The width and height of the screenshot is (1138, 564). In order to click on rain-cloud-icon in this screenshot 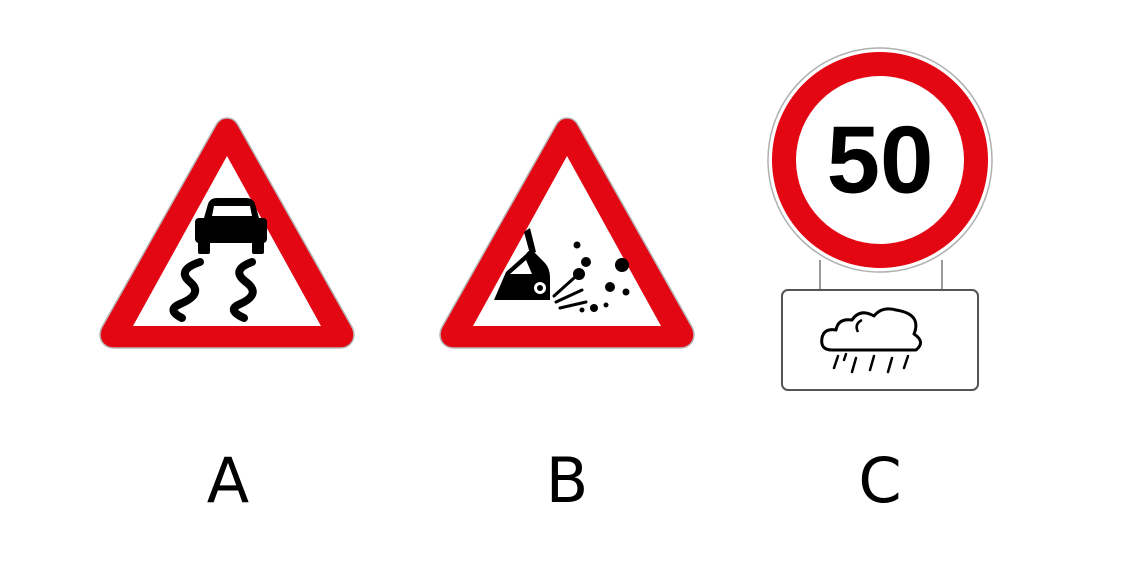, I will do `click(871, 340)`.